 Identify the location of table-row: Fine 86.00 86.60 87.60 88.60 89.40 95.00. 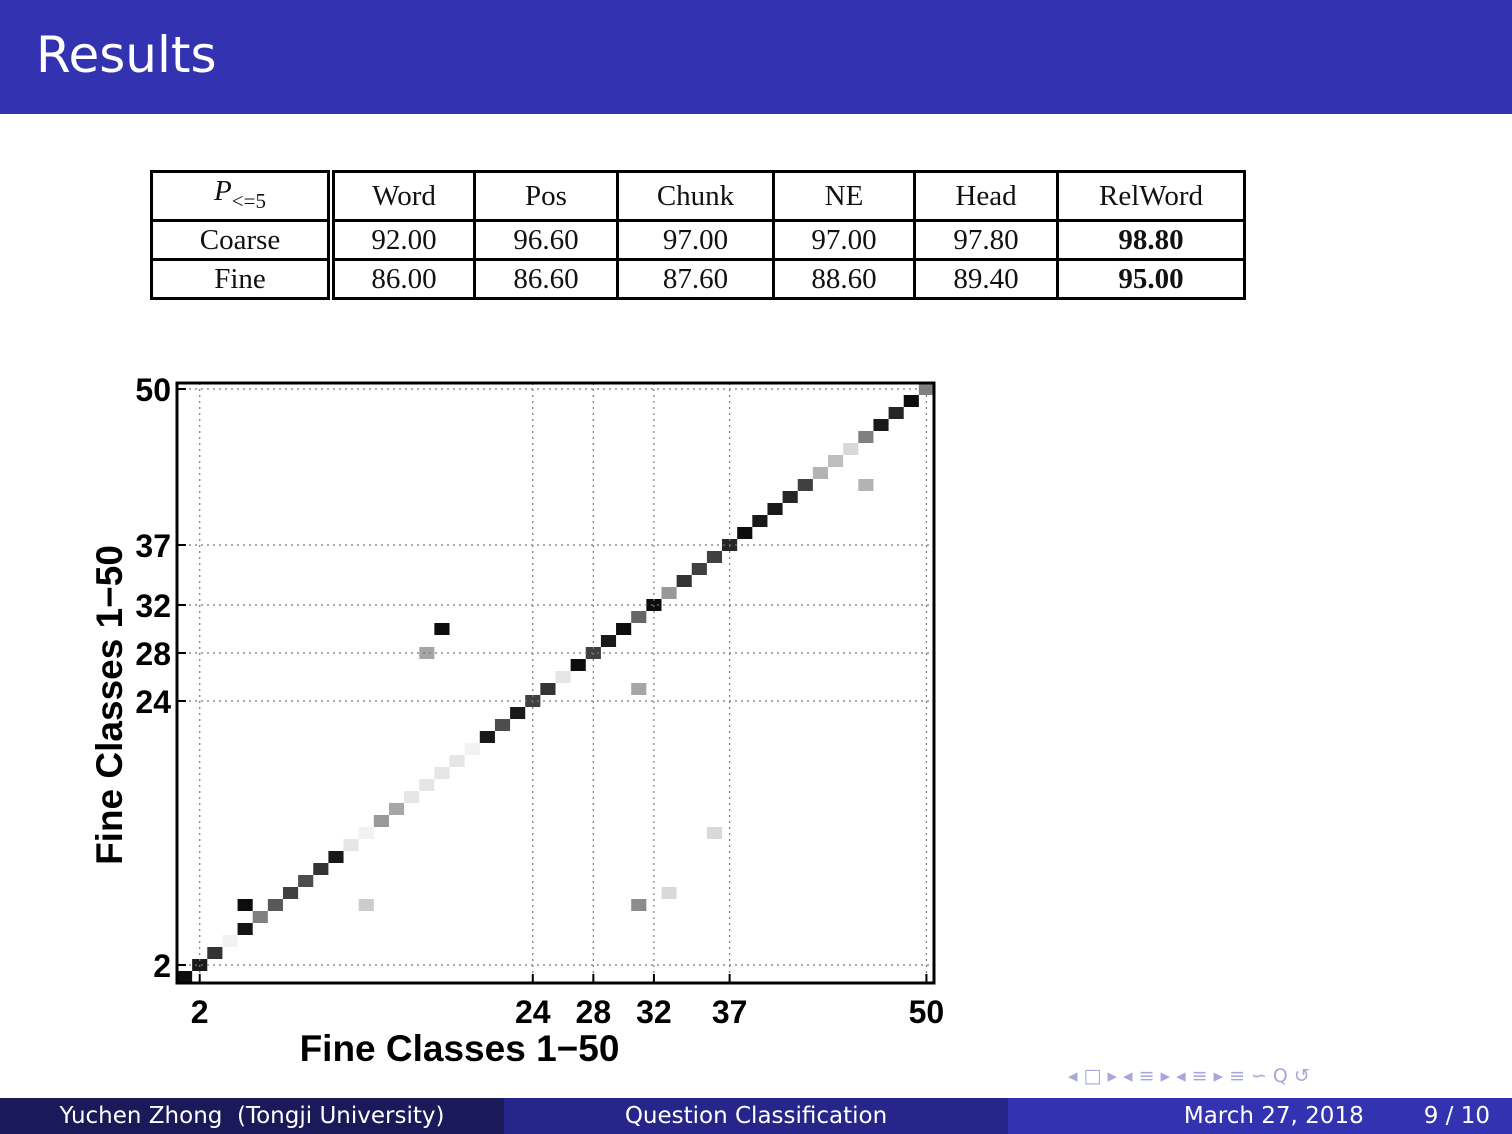
(698, 279).